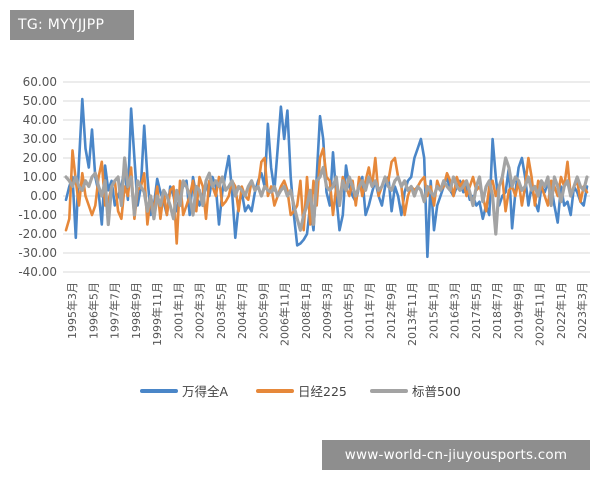 The height and width of the screenshot is (480, 600). Describe the element at coordinates (40, 120) in the screenshot. I see `y-tick-label: 40.00` at that location.